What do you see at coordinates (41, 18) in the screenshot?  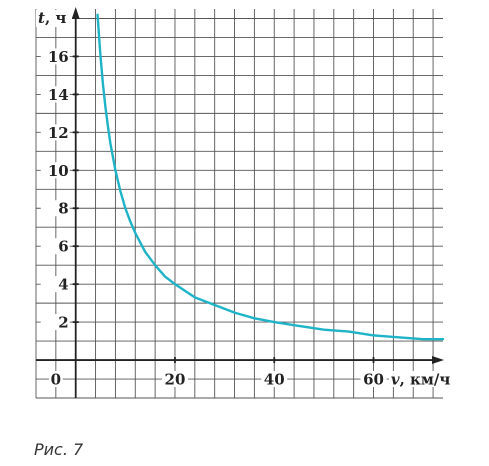 I see `y-axis-label-symbol: t` at bounding box center [41, 18].